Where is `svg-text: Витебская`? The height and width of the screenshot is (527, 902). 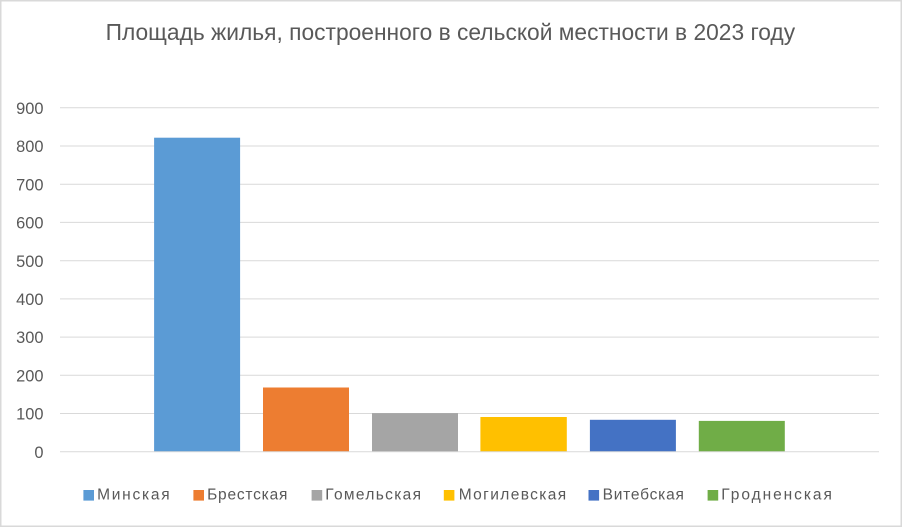 svg-text: Витебская is located at coordinates (643, 494).